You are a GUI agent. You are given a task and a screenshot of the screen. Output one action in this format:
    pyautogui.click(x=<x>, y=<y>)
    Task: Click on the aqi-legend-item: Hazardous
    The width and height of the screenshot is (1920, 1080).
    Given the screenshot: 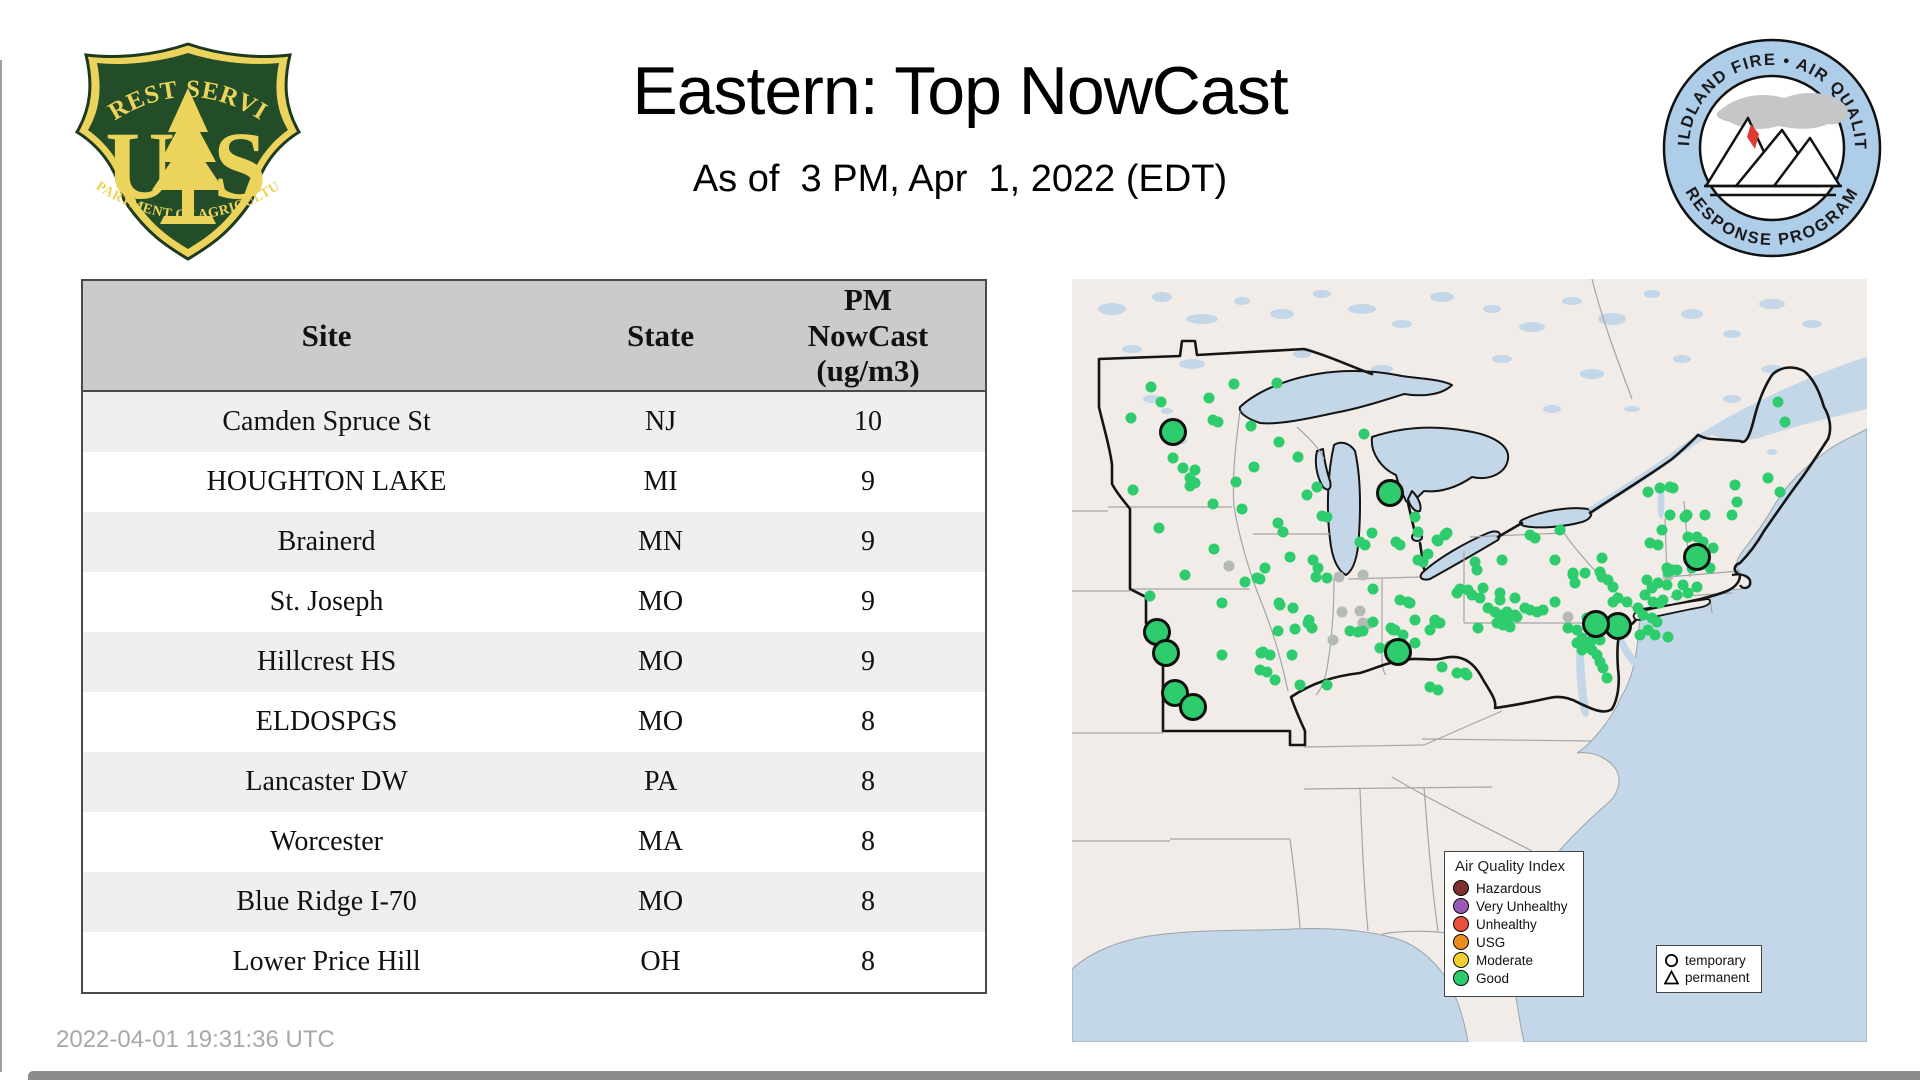 What is the action you would take?
    pyautogui.click(x=1514, y=888)
    